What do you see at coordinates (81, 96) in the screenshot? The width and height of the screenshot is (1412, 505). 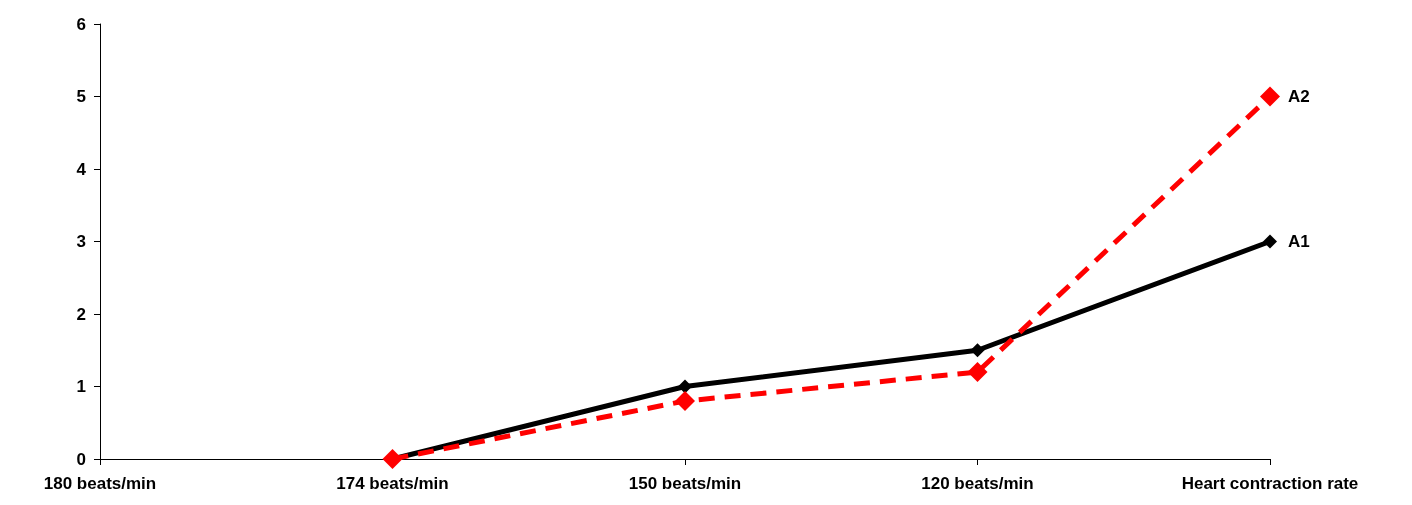 I see `y-tick-label: 5` at bounding box center [81, 96].